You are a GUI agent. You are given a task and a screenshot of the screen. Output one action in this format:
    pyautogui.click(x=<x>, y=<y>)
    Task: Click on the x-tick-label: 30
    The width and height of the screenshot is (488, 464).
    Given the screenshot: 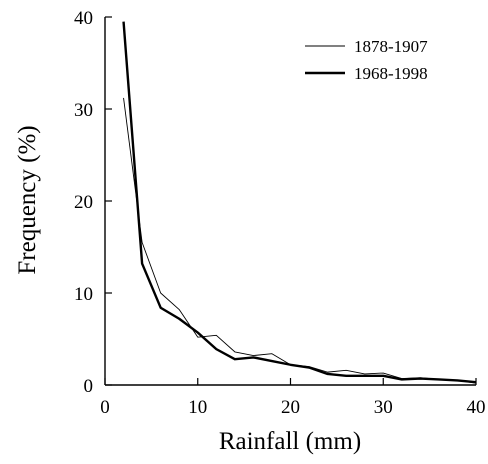 What is the action you would take?
    pyautogui.click(x=383, y=407)
    